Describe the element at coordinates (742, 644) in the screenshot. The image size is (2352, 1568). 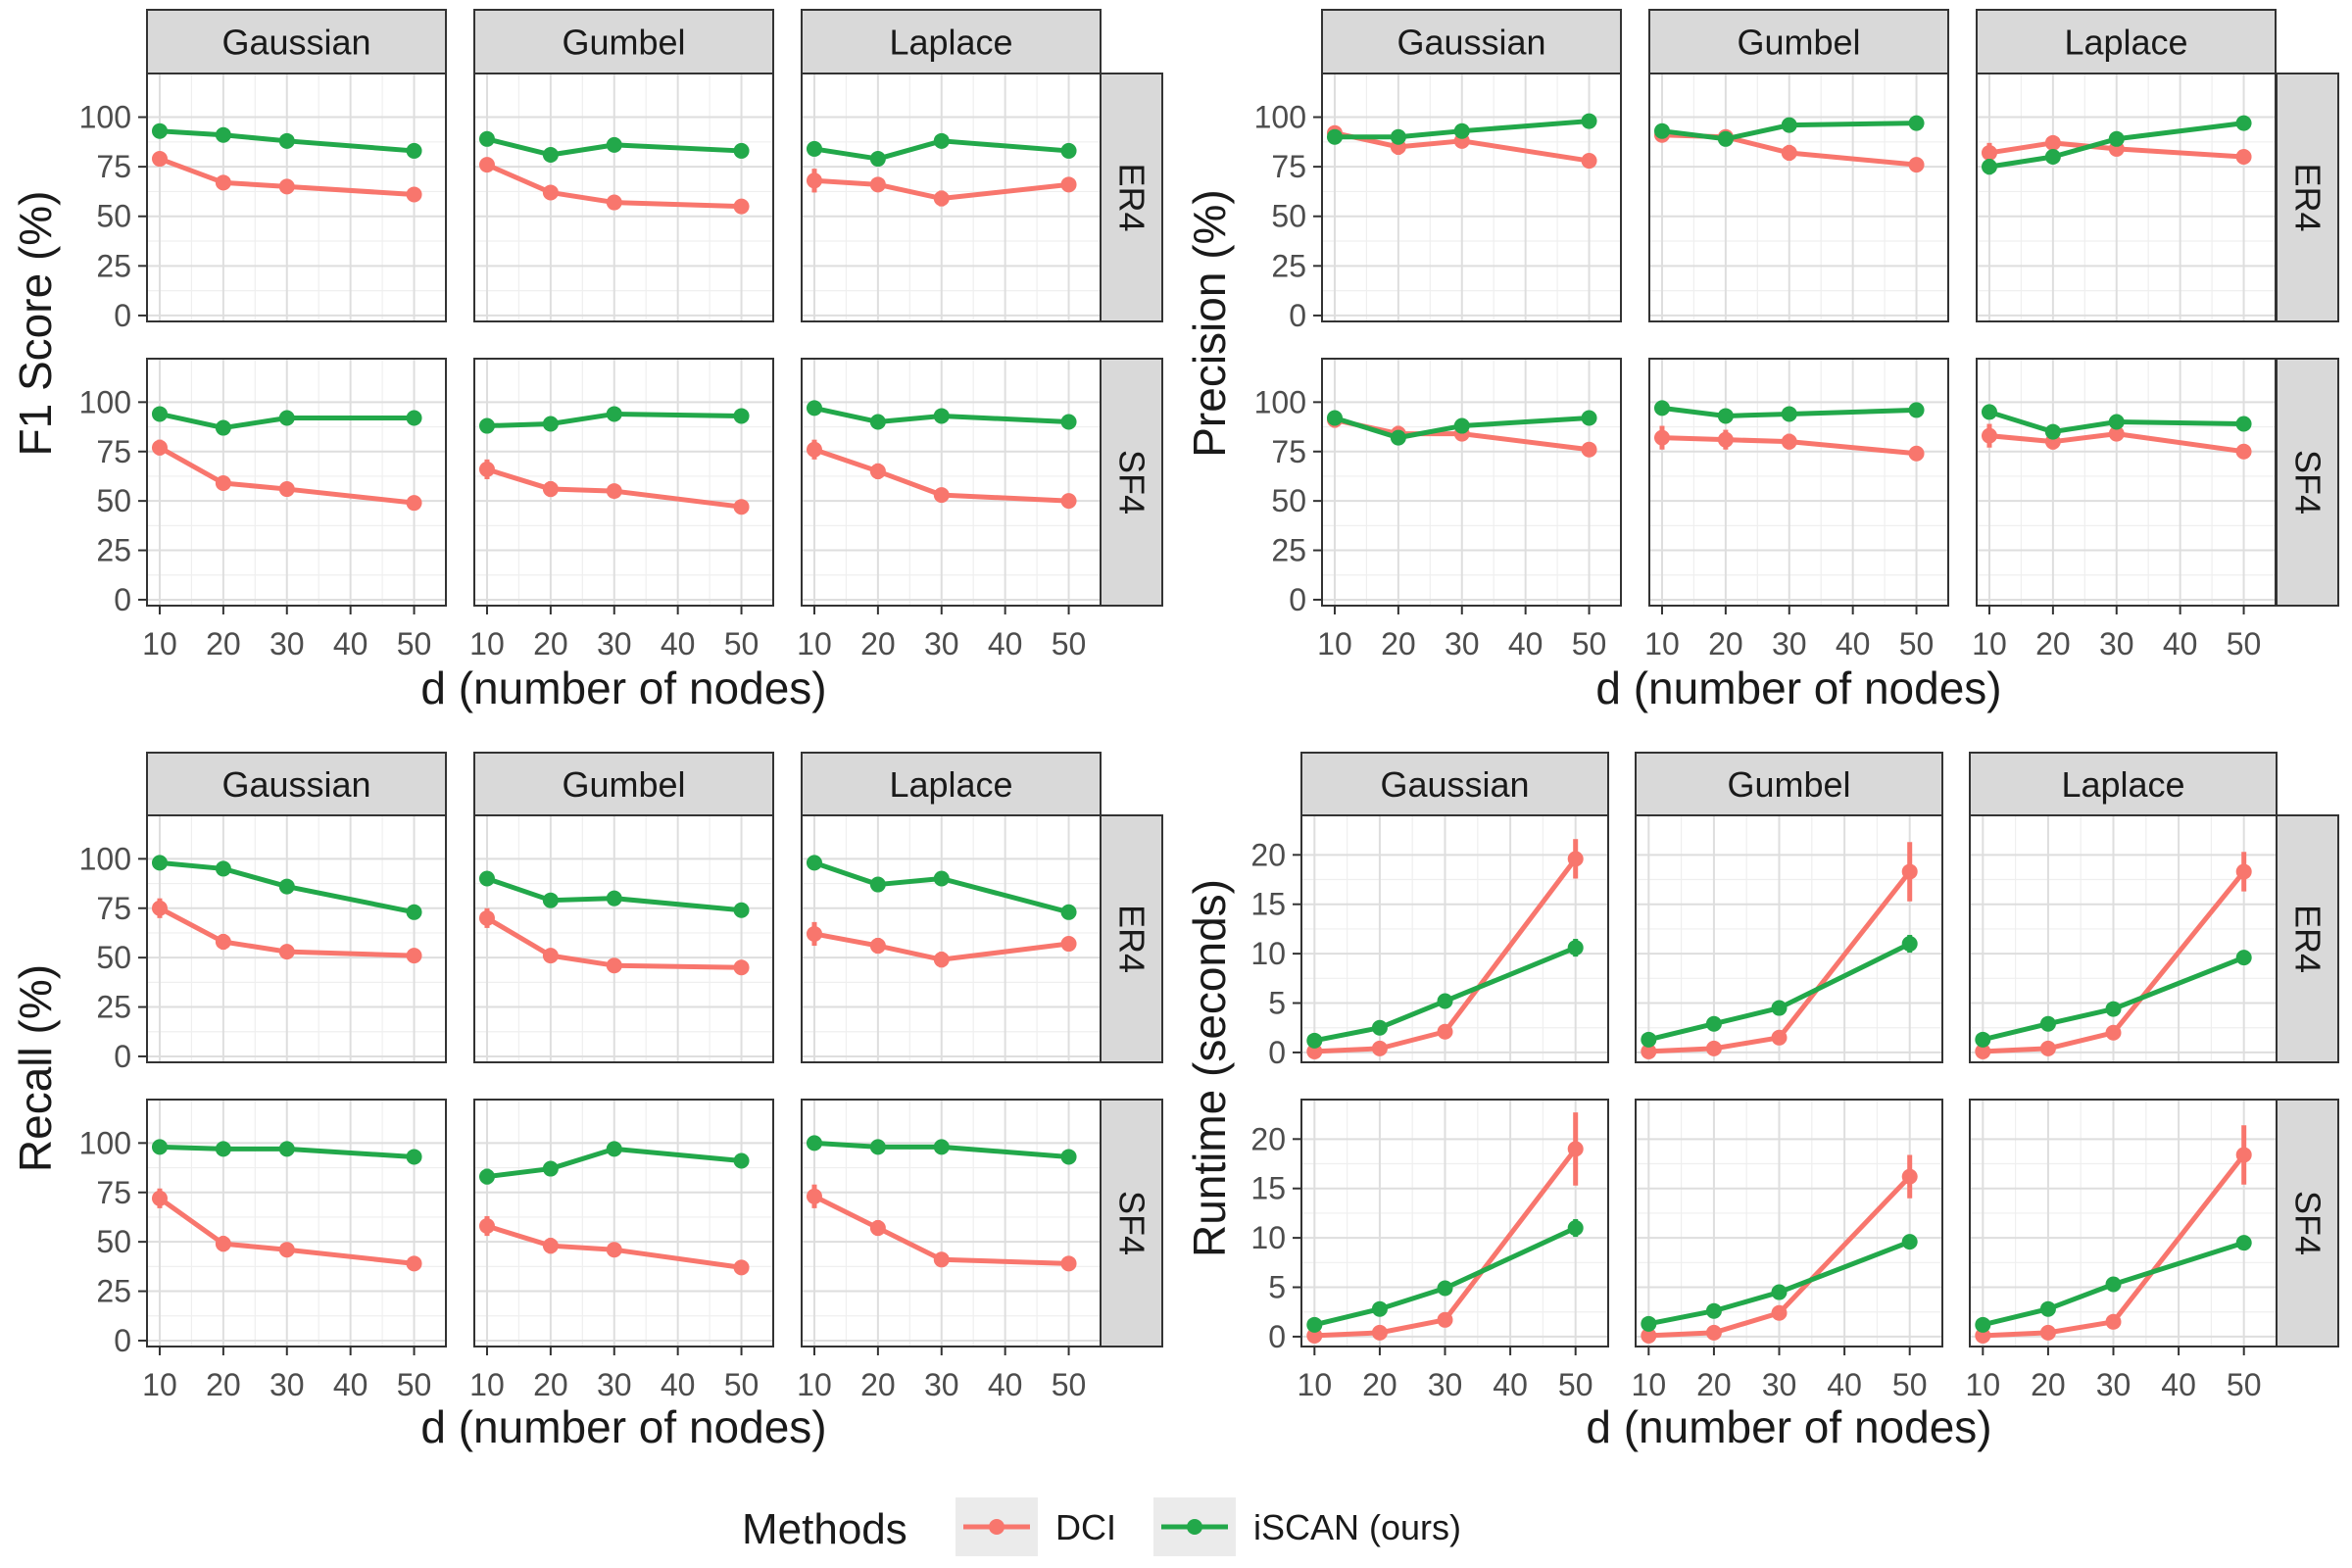
I see `x-tick-label: 50` at that location.